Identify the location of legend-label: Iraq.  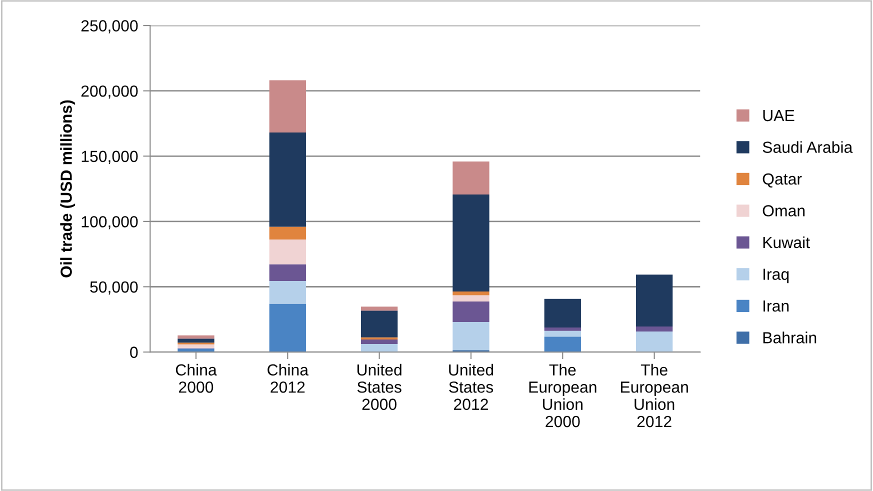
(776, 276).